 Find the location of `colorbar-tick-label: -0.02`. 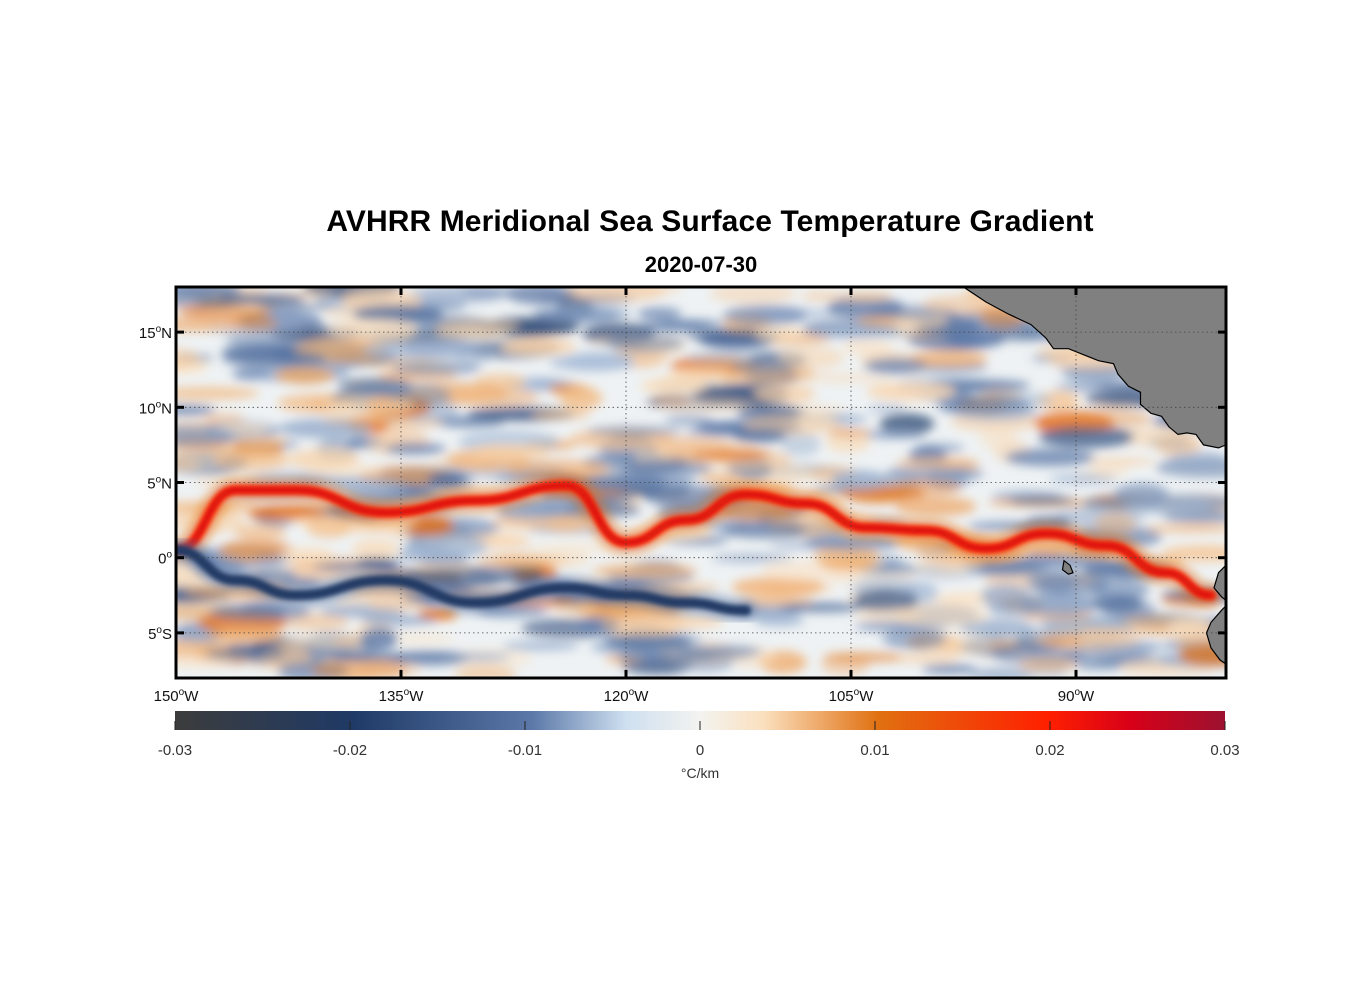

colorbar-tick-label: -0.02 is located at coordinates (350, 750).